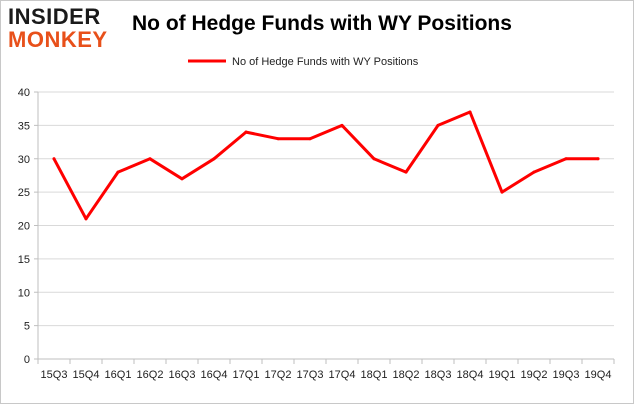  Describe the element at coordinates (86, 375) in the screenshot. I see `x-tick-label-15Q4: 15Q4` at that location.